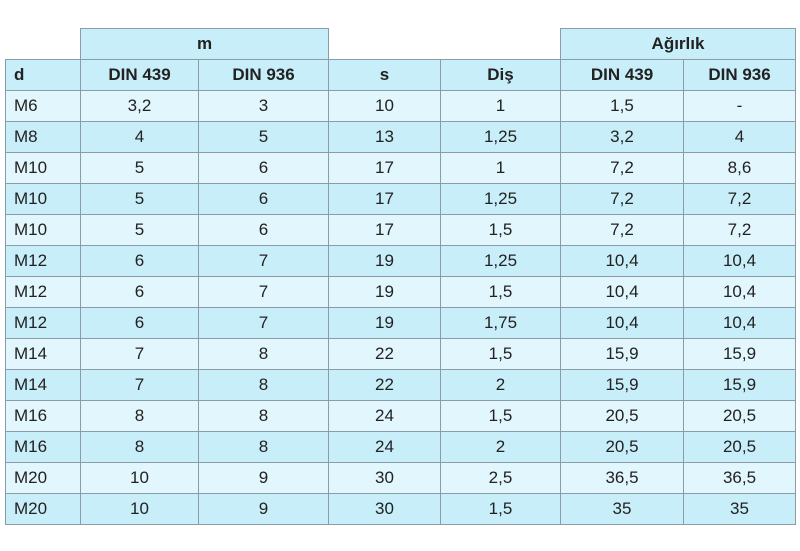 This screenshot has width=800, height=551. Describe the element at coordinates (500, 75) in the screenshot. I see `column-header: Diş` at that location.